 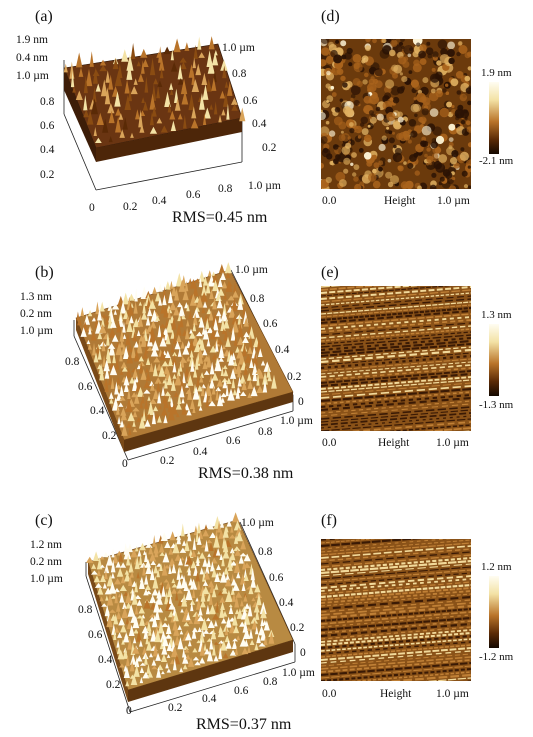 What do you see at coordinates (303, 653) in the screenshot?
I see `right-tick-c-4: 0` at bounding box center [303, 653].